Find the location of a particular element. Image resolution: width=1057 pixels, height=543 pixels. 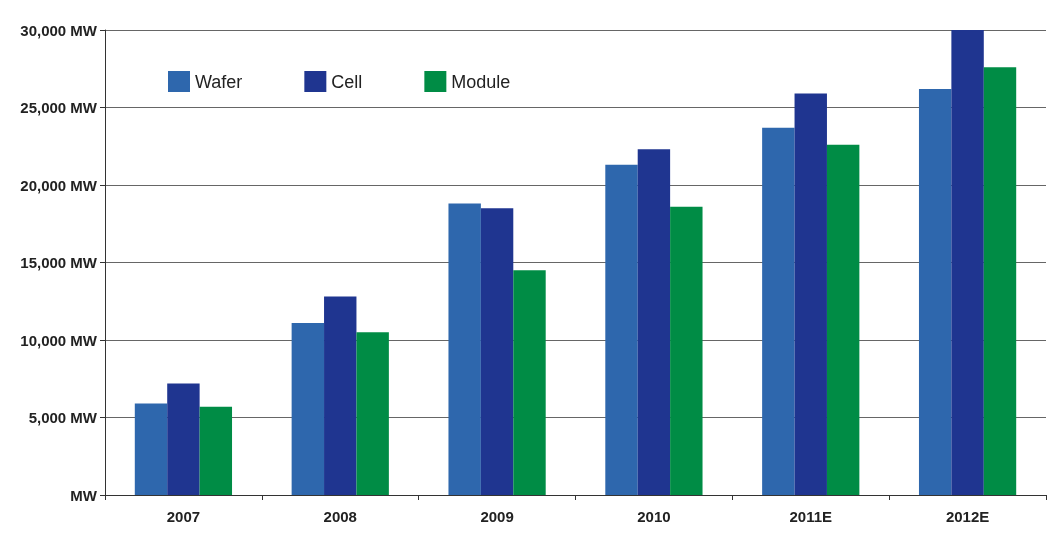

legend-label: Cell is located at coordinates (347, 81).